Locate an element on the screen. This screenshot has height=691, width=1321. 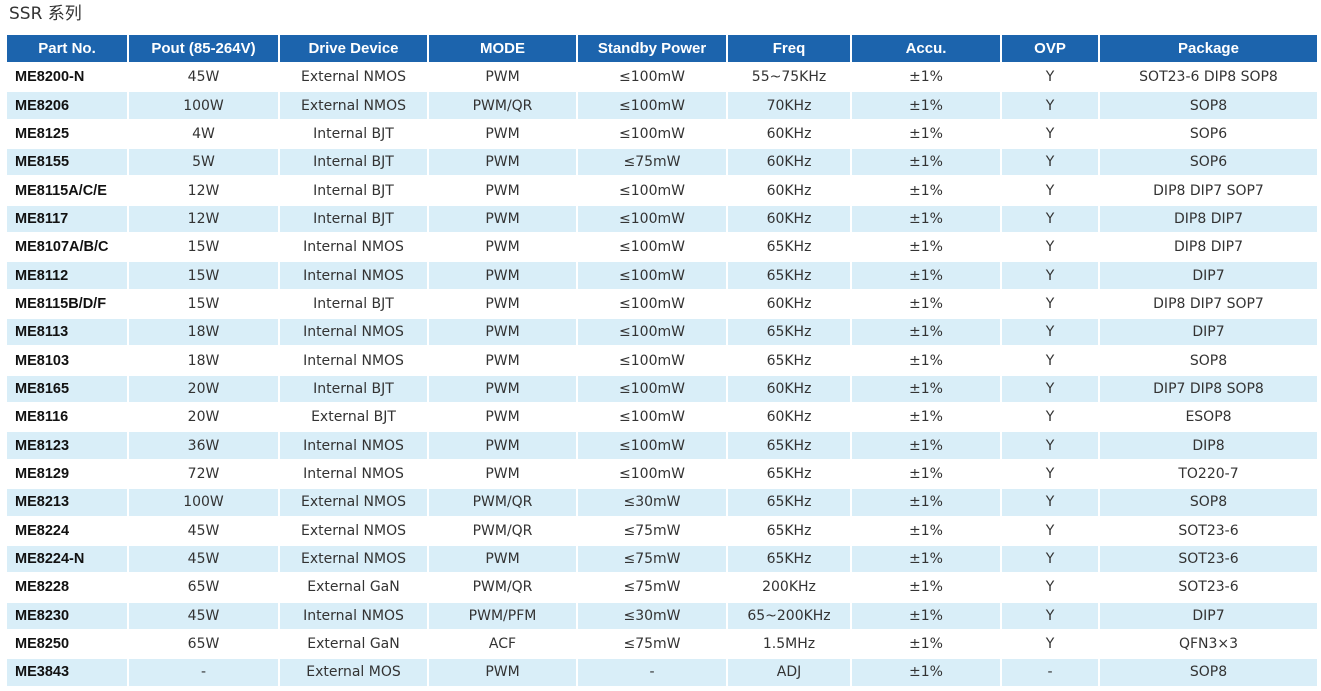
cell-pout: 12W is located at coordinates (204, 191).